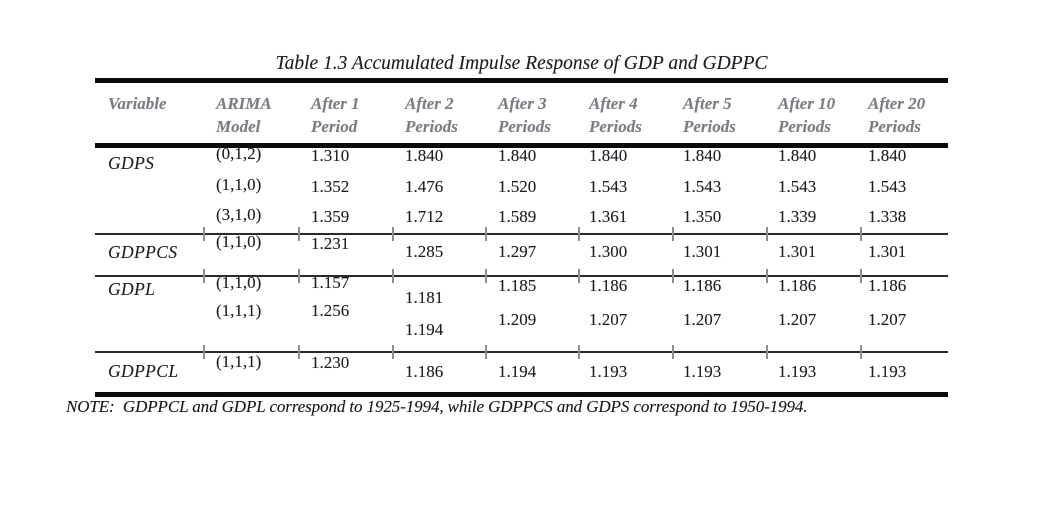 This screenshot has width=1050, height=507. Describe the element at coordinates (335, 103) in the screenshot. I see `column-header-line: After 1` at that location.